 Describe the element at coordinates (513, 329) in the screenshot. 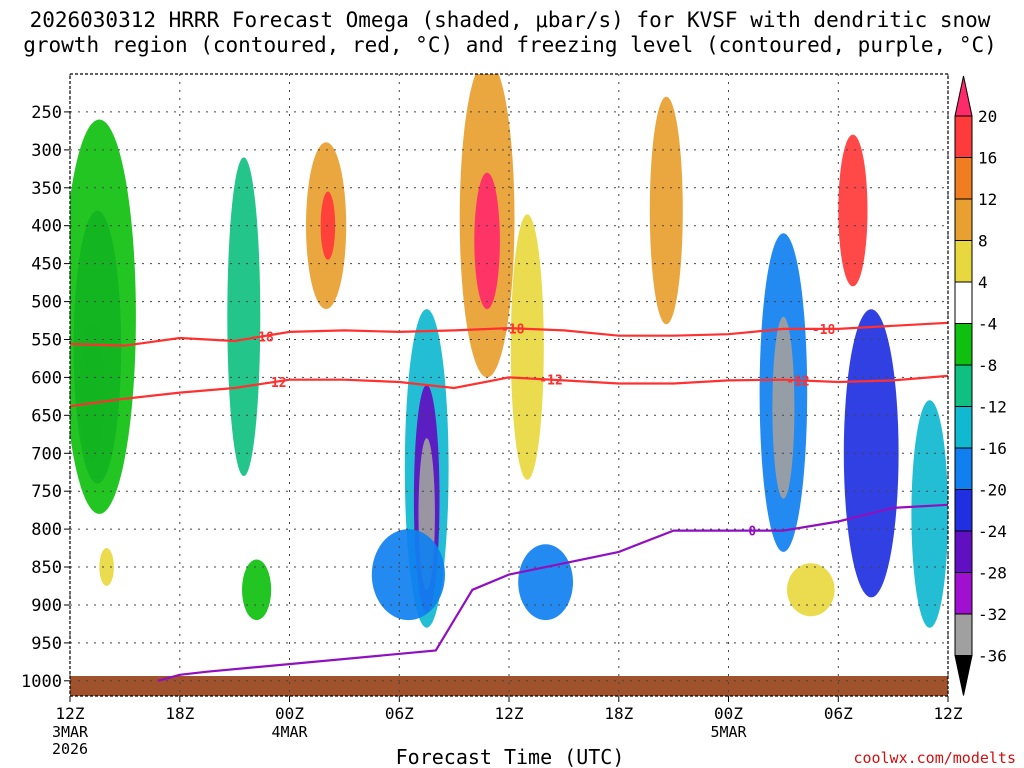

I see `contour-label-dgz-minus18-1: -18` at that location.